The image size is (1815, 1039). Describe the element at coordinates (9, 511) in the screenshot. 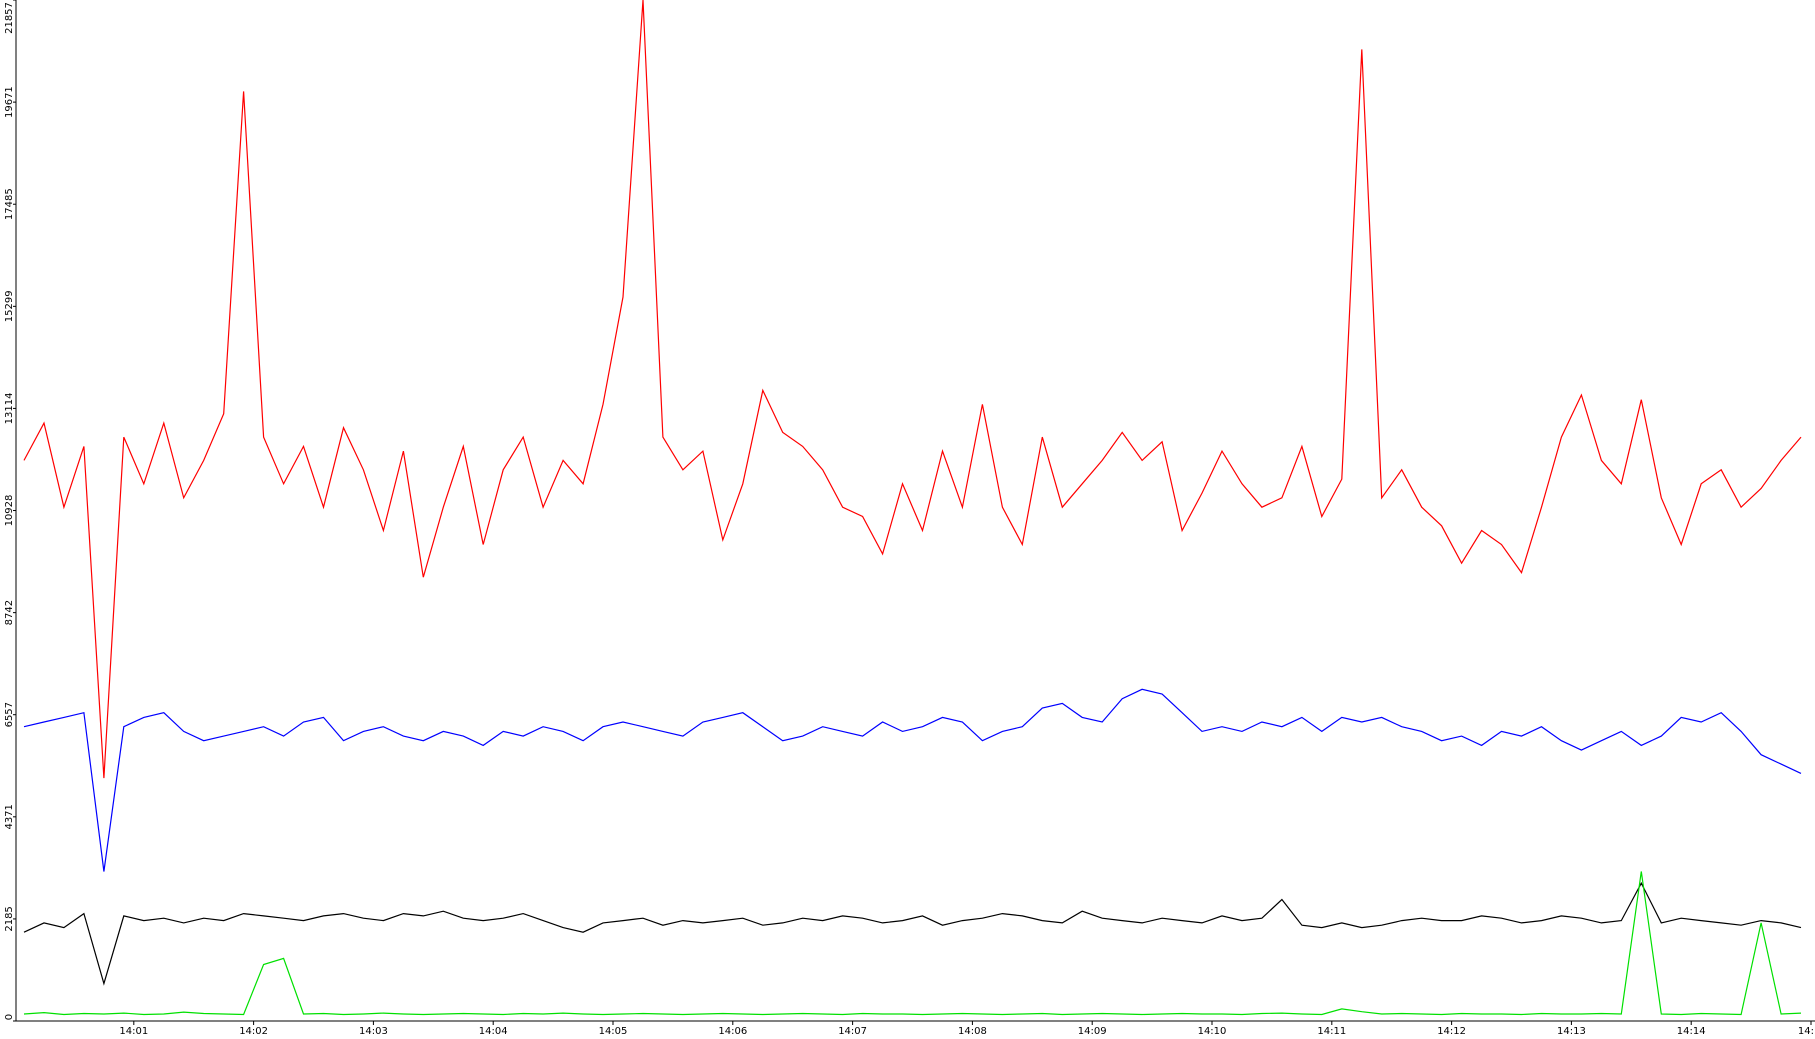

I see `y-tick-label: 10928` at that location.